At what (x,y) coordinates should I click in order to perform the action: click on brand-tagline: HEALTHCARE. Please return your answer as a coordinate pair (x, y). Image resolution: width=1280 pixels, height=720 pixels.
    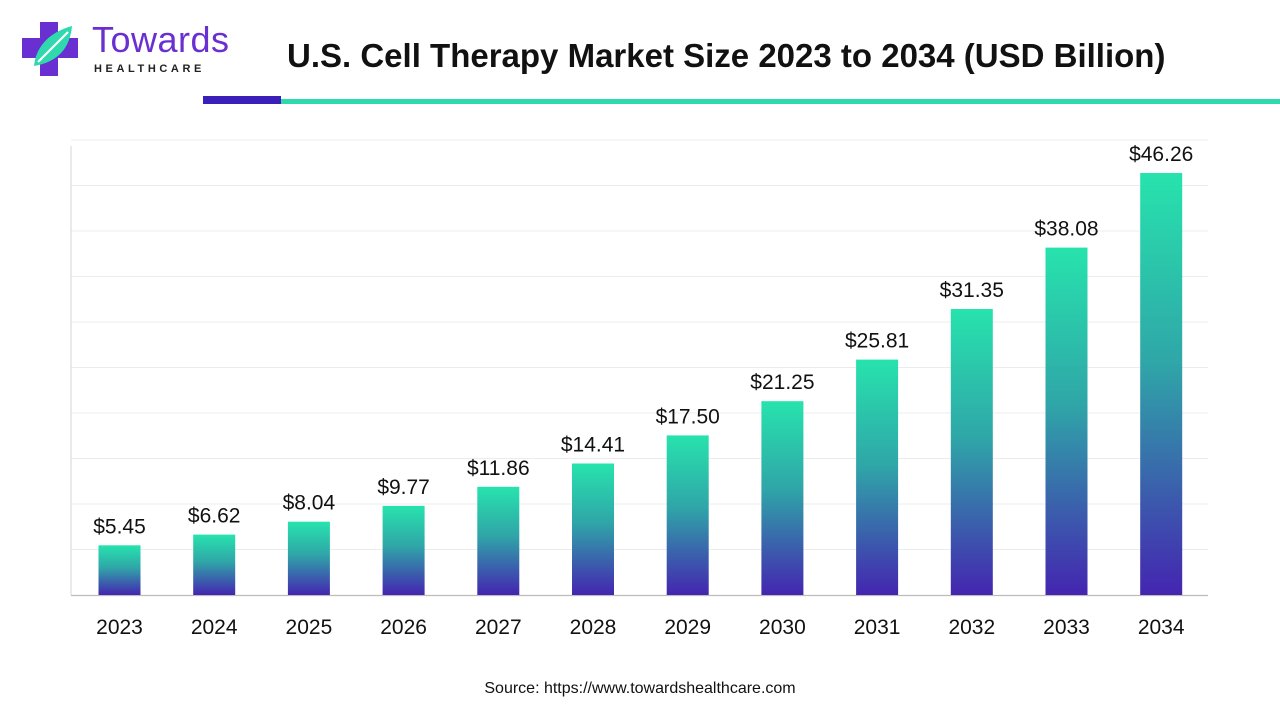
    Looking at the image, I should click on (149, 69).